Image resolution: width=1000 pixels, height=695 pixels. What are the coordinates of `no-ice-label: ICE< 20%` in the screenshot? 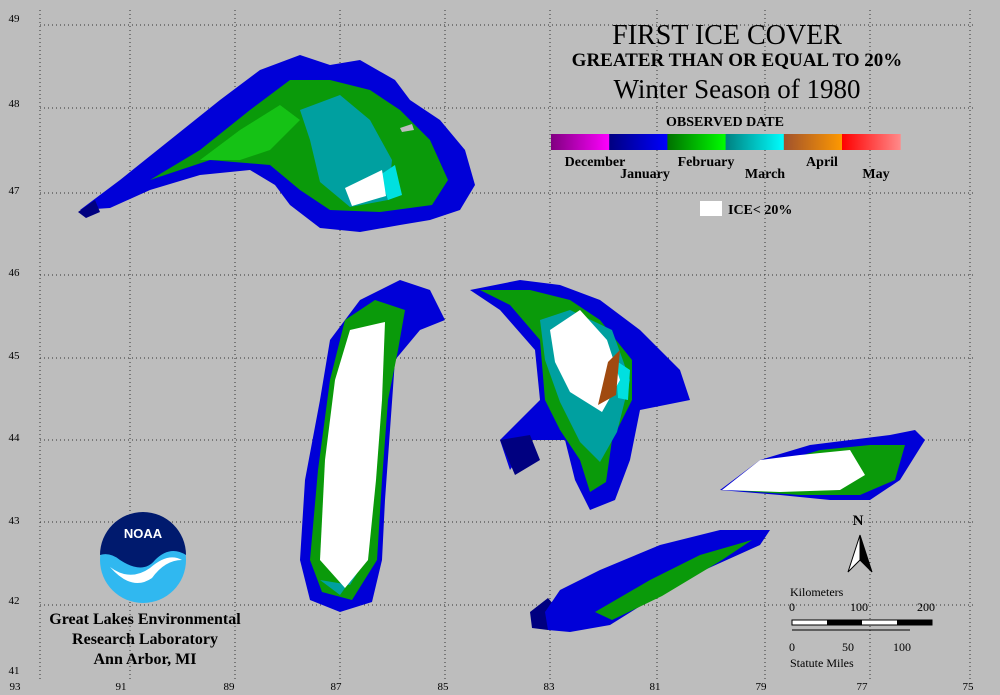 It's located at (760, 210).